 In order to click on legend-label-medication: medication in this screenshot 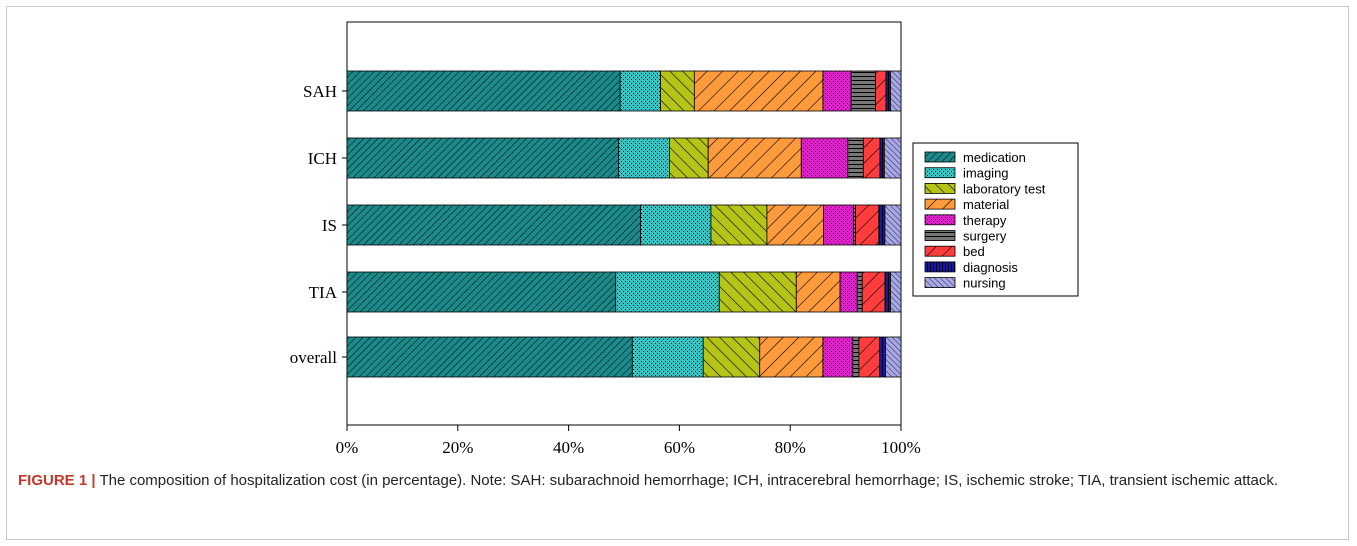, I will do `click(994, 157)`.